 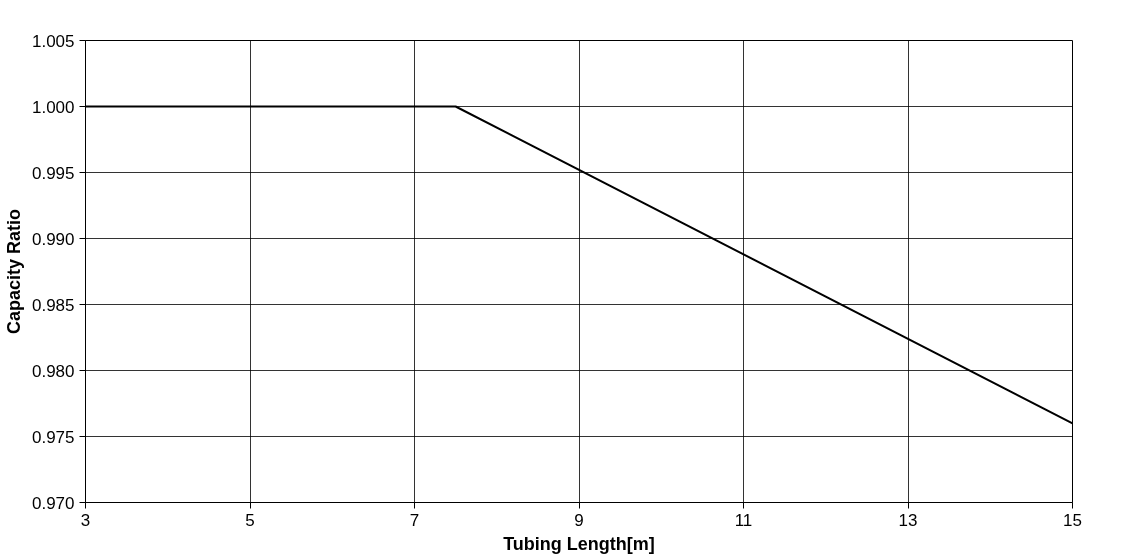 What do you see at coordinates (53, 305) in the screenshot?
I see `y-tick-label: 0.985` at bounding box center [53, 305].